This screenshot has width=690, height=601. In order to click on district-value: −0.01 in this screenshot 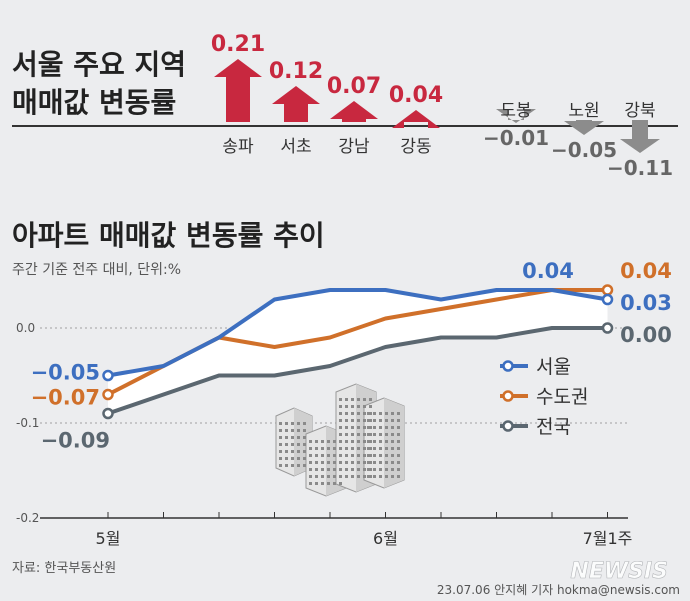, I will do `click(516, 138)`.